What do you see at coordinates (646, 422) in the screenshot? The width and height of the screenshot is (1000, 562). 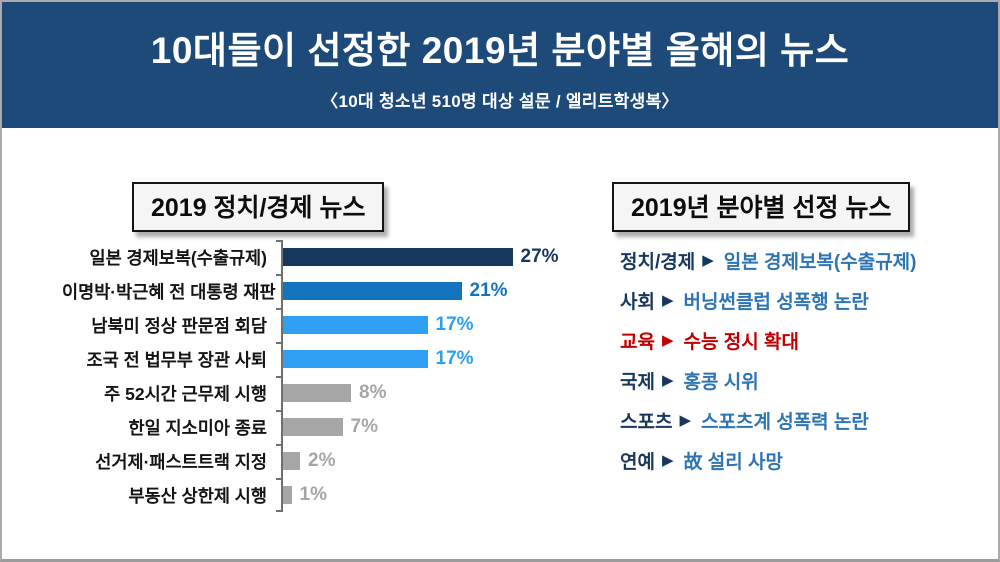 I see `news-category: 스포츠` at bounding box center [646, 422].